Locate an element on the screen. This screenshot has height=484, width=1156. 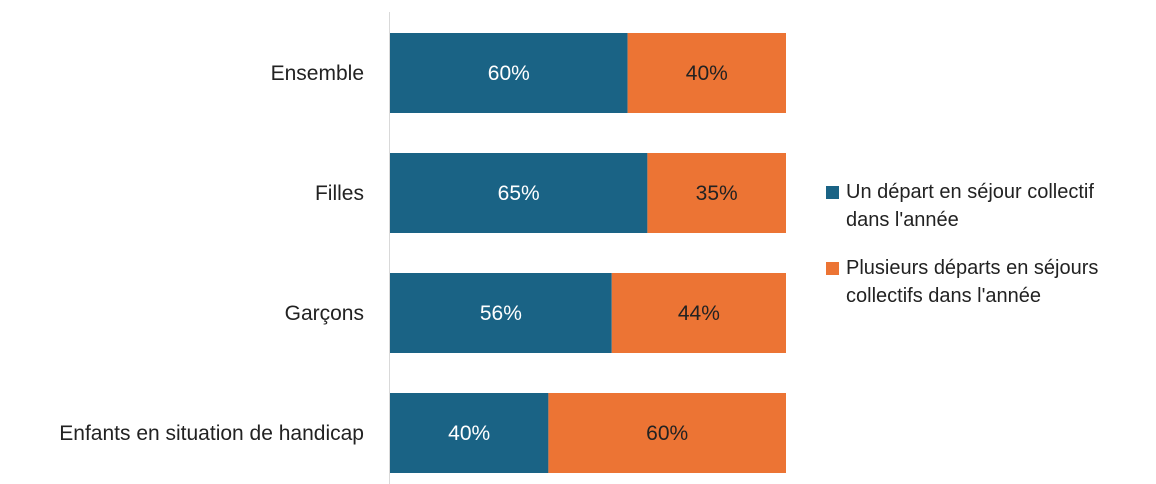
legend-swatch-single-departure is located at coordinates (832, 192).